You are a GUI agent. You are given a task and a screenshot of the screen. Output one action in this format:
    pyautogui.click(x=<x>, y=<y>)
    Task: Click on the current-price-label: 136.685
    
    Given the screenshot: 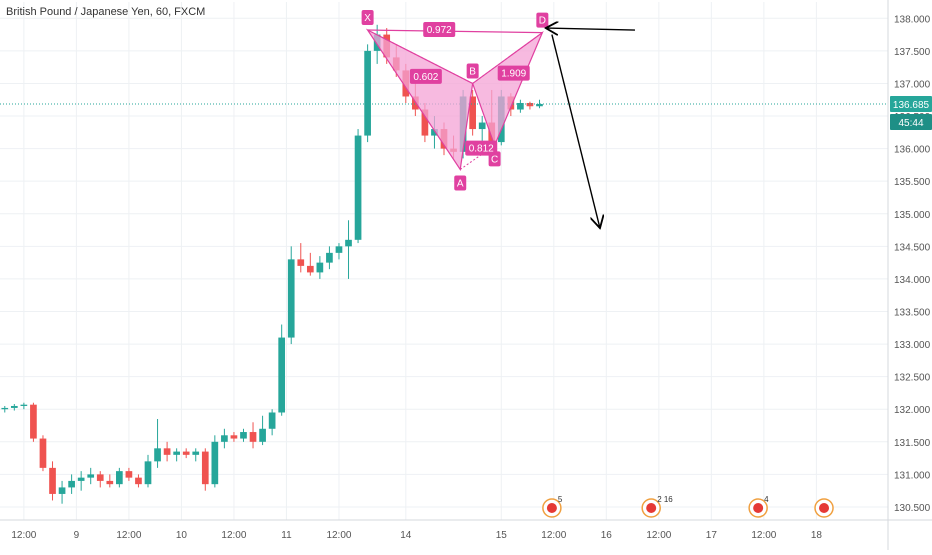 What is the action you would take?
    pyautogui.click(x=911, y=105)
    